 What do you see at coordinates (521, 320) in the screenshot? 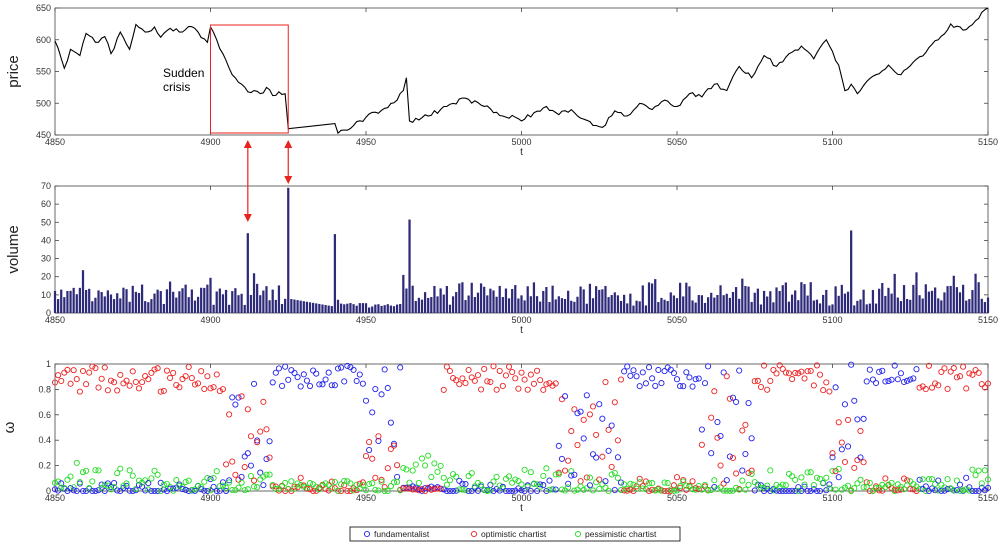
I see `volume-x-tick-label: 5000` at bounding box center [521, 320].